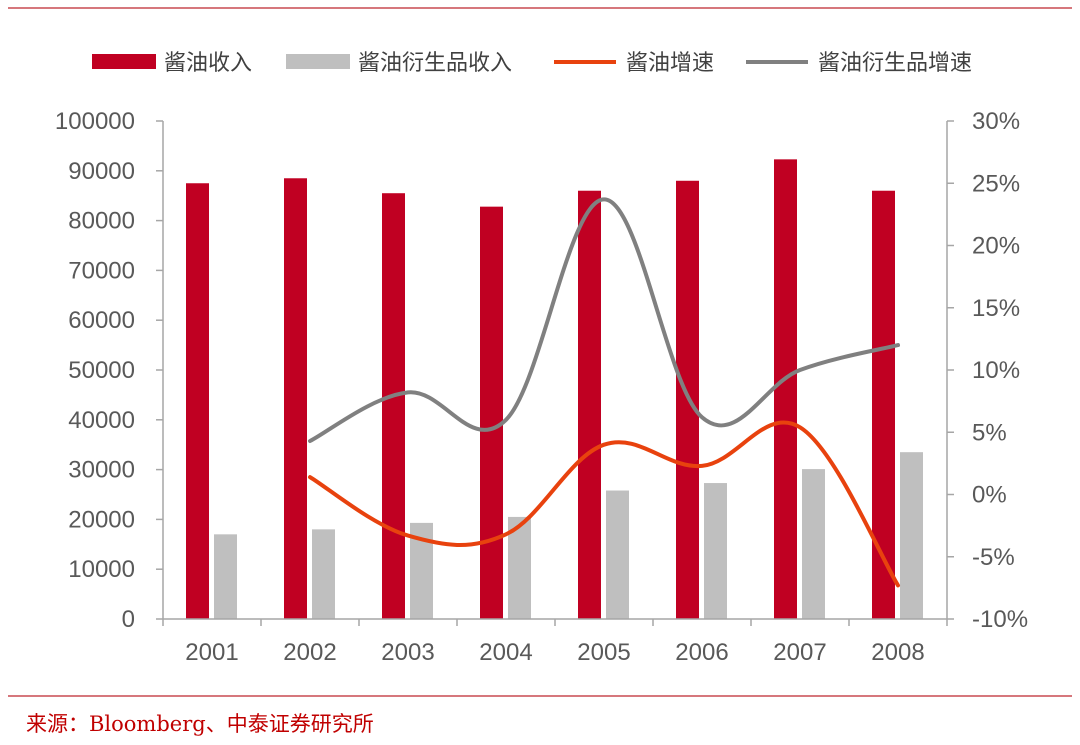 The width and height of the screenshot is (1080, 745). Describe the element at coordinates (897, 652) in the screenshot. I see `x-tick-label-2008: 2008` at that location.